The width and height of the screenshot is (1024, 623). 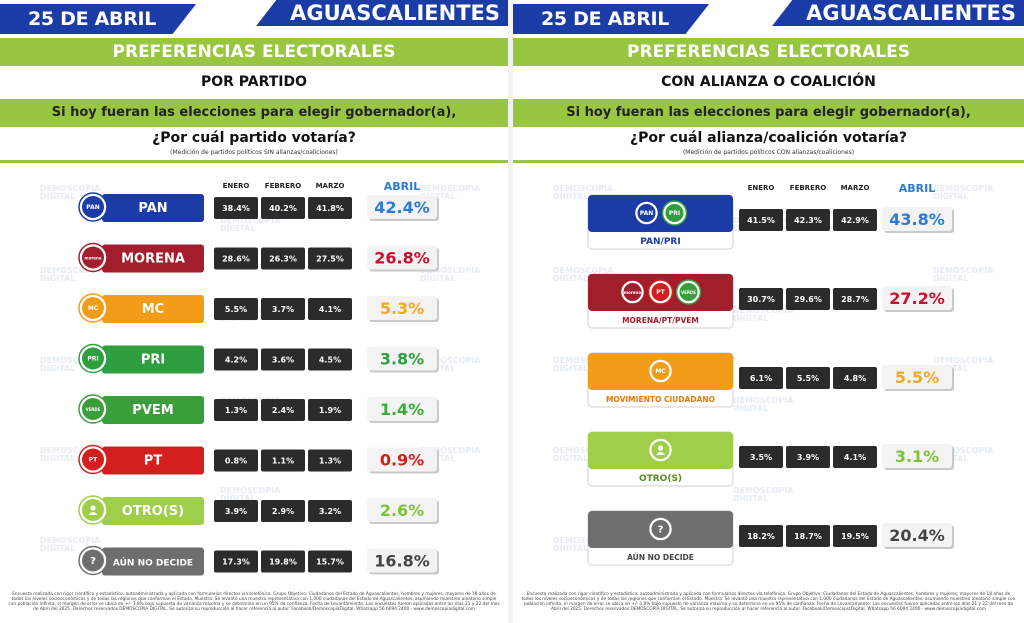 I want to click on table-row: OTRO(S) 3.5% 3.9% 4.1% 3.1%, so click(x=770, y=459).